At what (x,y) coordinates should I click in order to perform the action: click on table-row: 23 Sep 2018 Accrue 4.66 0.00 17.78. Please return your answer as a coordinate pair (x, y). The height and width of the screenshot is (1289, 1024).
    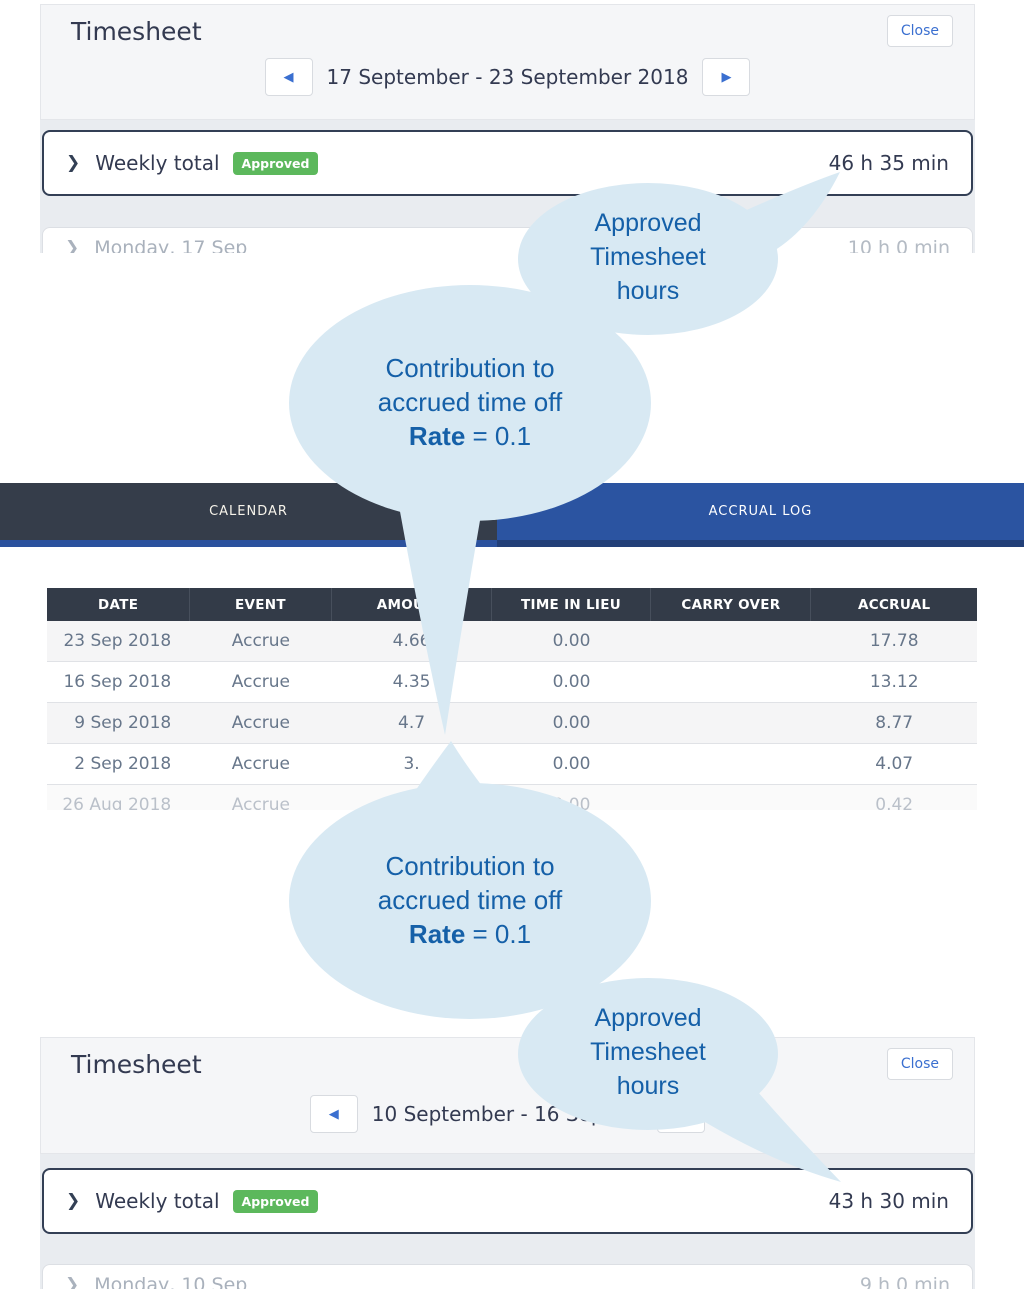
    Looking at the image, I should click on (512, 641).